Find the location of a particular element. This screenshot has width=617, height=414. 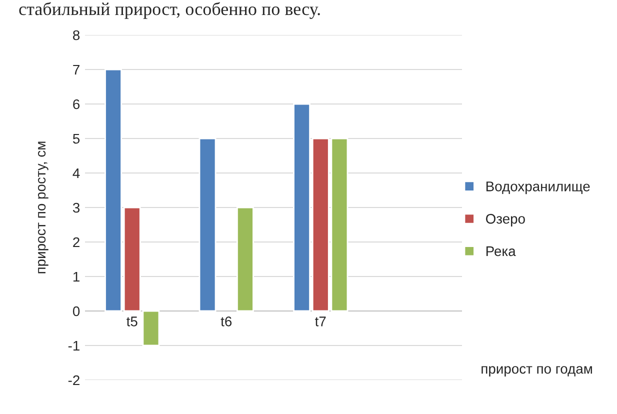

x-tick-label: t7 is located at coordinates (320, 321).